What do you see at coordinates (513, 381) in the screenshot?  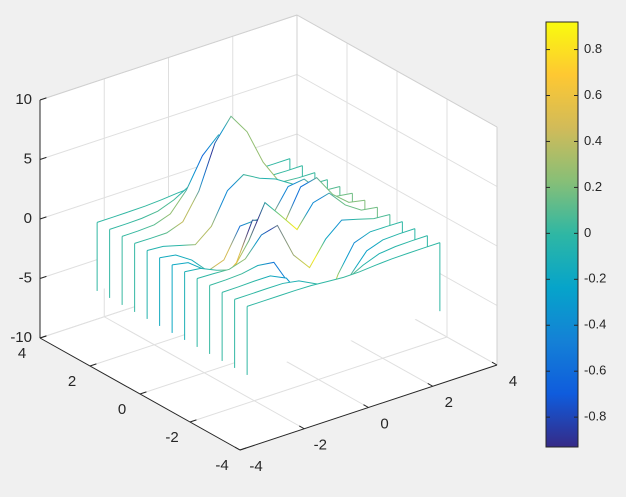 I see `x-tick-label: 4` at bounding box center [513, 381].